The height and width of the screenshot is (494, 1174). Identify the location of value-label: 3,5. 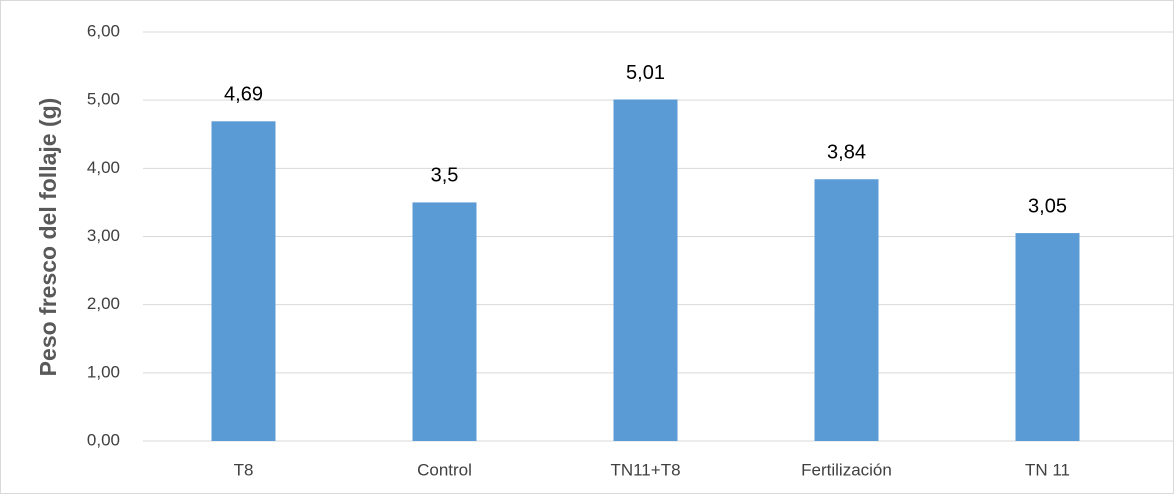
(445, 176).